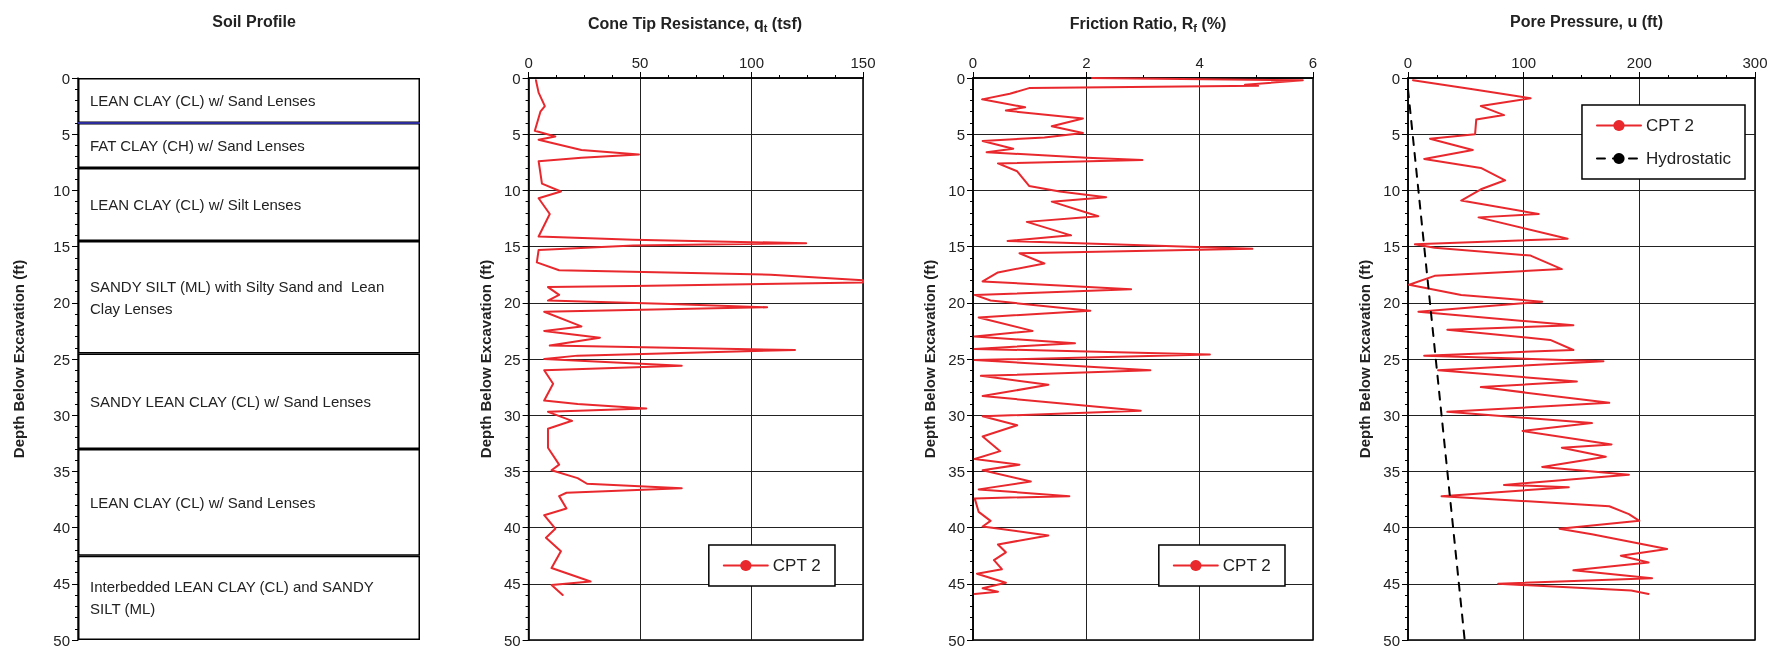 This screenshot has width=1785, height=654. I want to click on series-label: SANDY LEAN CLAY (CL) w/ Sand Lenses, so click(230, 401).